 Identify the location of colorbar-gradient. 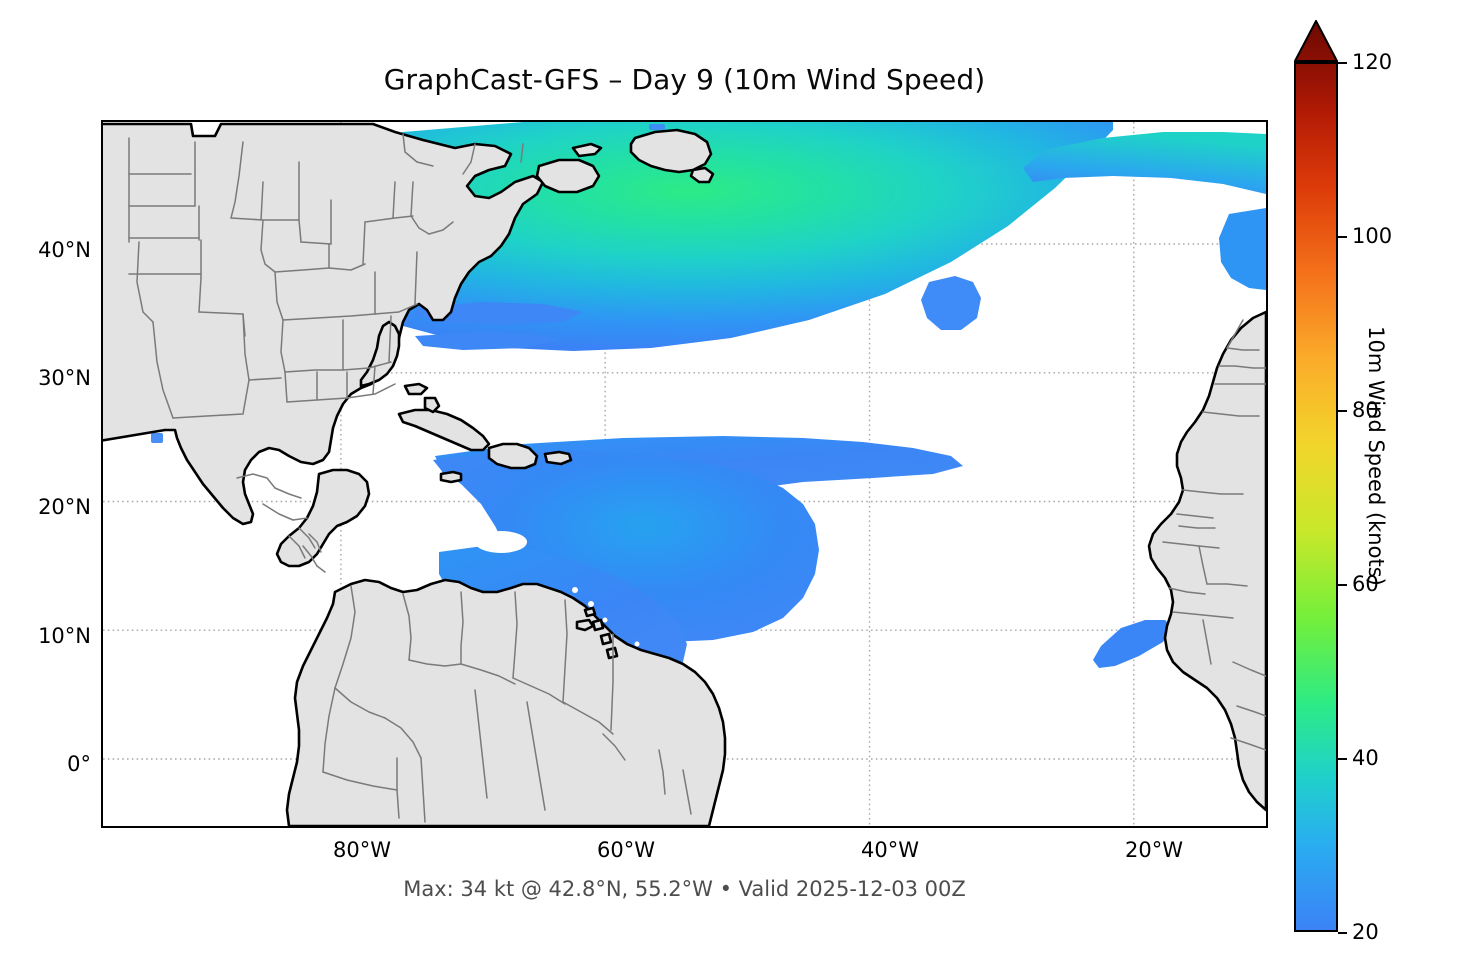
(1316, 497).